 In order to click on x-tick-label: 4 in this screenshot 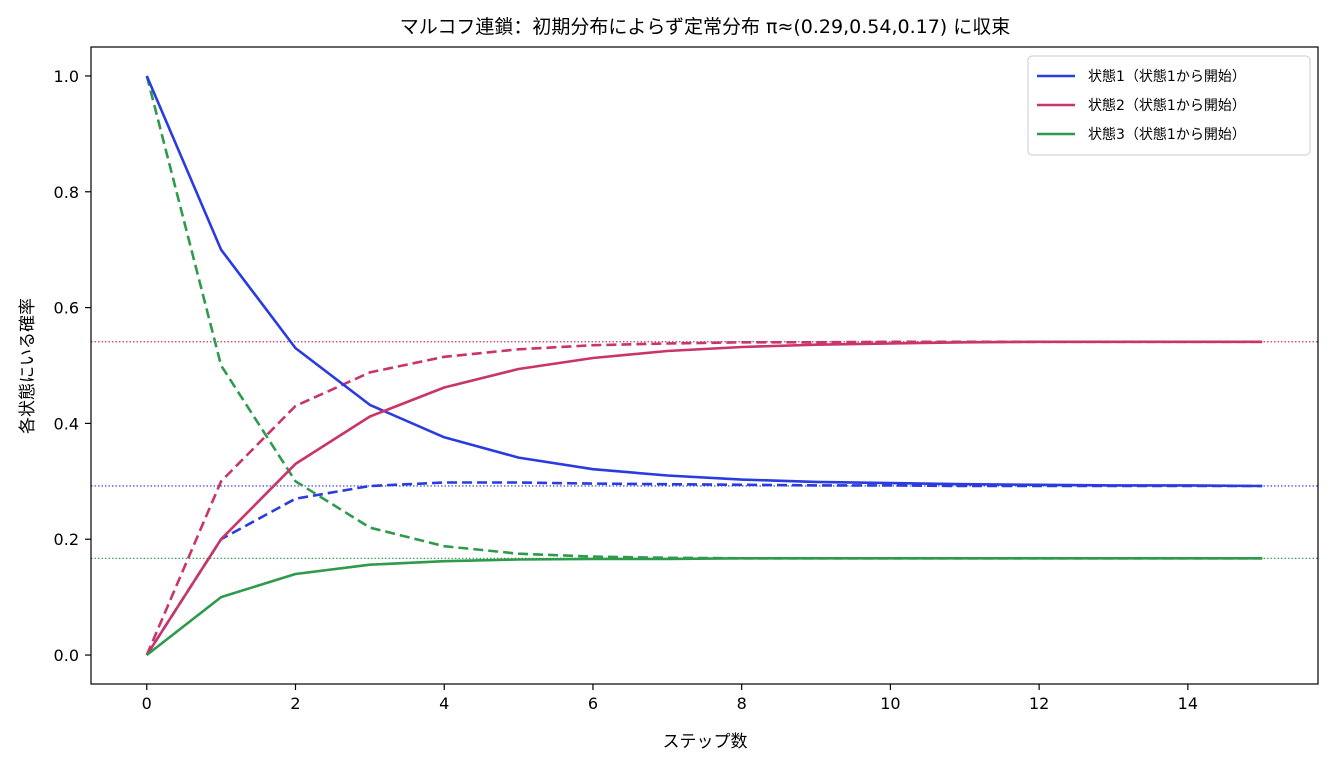, I will do `click(444, 703)`.